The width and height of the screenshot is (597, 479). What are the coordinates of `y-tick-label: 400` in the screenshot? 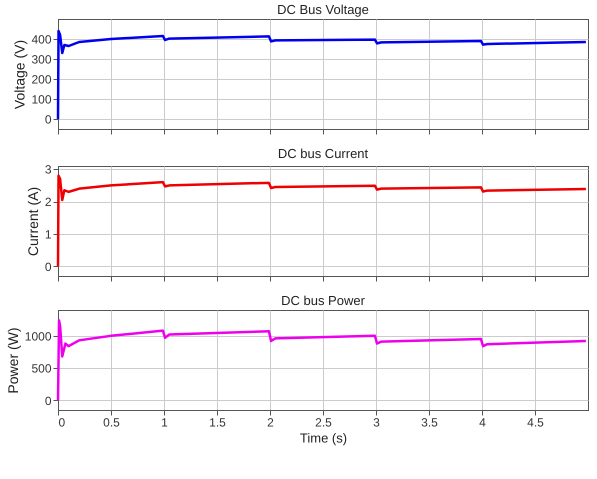 It's located at (41, 39).